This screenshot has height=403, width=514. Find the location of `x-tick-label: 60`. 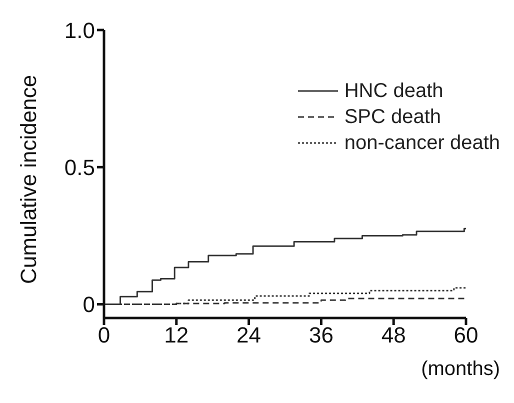

x-tick-label: 60 is located at coordinates (466, 335).